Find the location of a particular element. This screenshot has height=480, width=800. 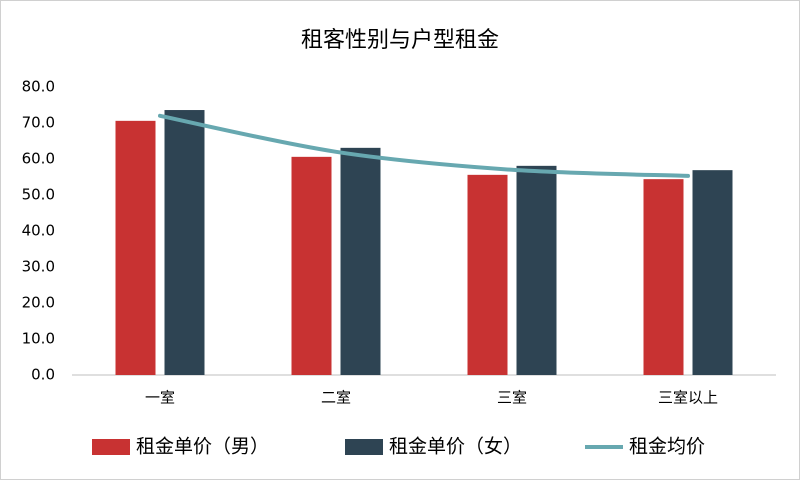

x-tick-label: 三室以上 is located at coordinates (688, 398).